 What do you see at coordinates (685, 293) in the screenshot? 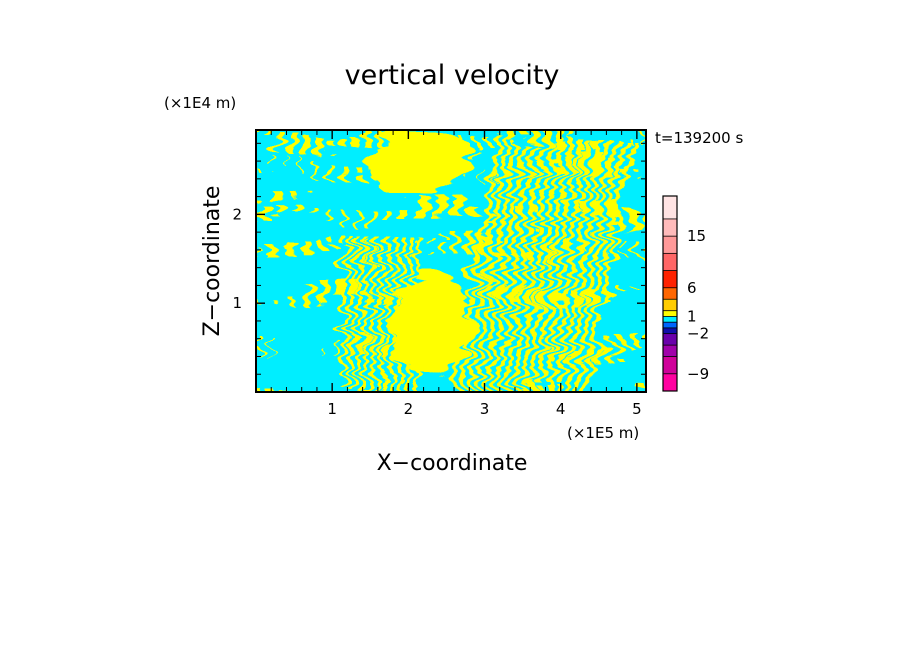
I see `colorbar: −9 −21 6 15` at bounding box center [685, 293].